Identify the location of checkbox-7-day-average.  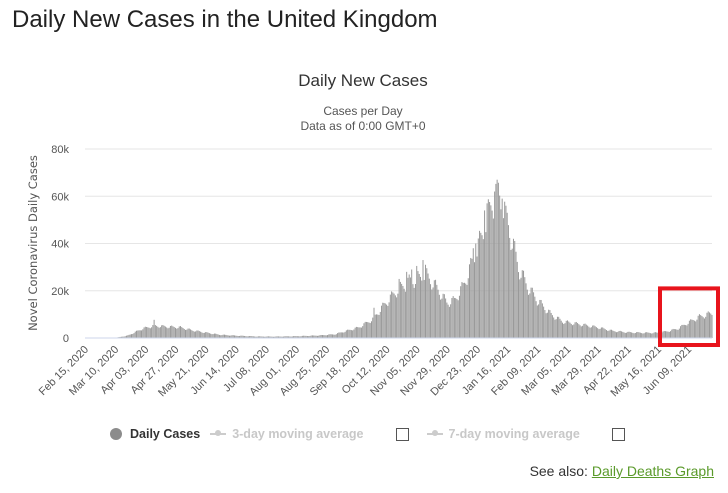
(618, 434).